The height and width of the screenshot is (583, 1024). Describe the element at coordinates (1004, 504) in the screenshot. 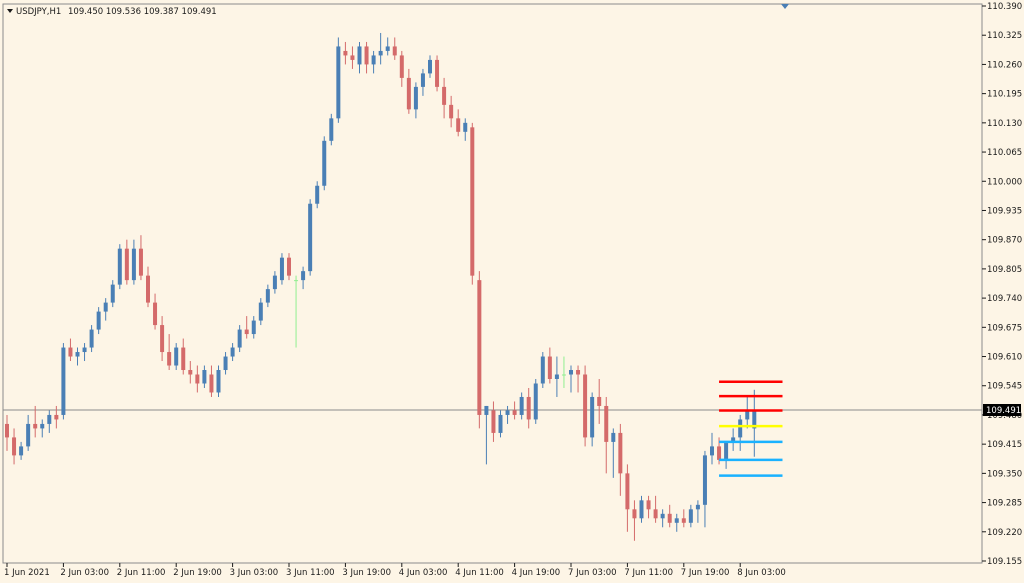

I see `y-tick-label: 109.285` at that location.